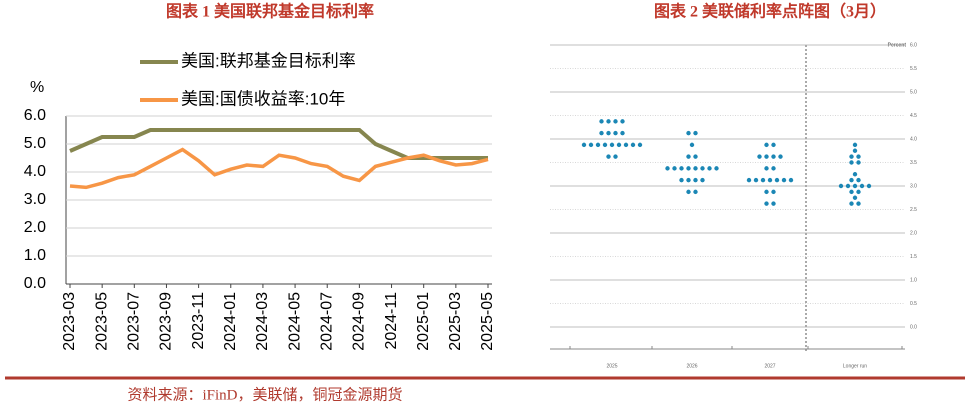 This screenshot has width=970, height=416. Describe the element at coordinates (268, 60) in the screenshot. I see `legend-label: 美国:联邦基金目标利率` at that location.